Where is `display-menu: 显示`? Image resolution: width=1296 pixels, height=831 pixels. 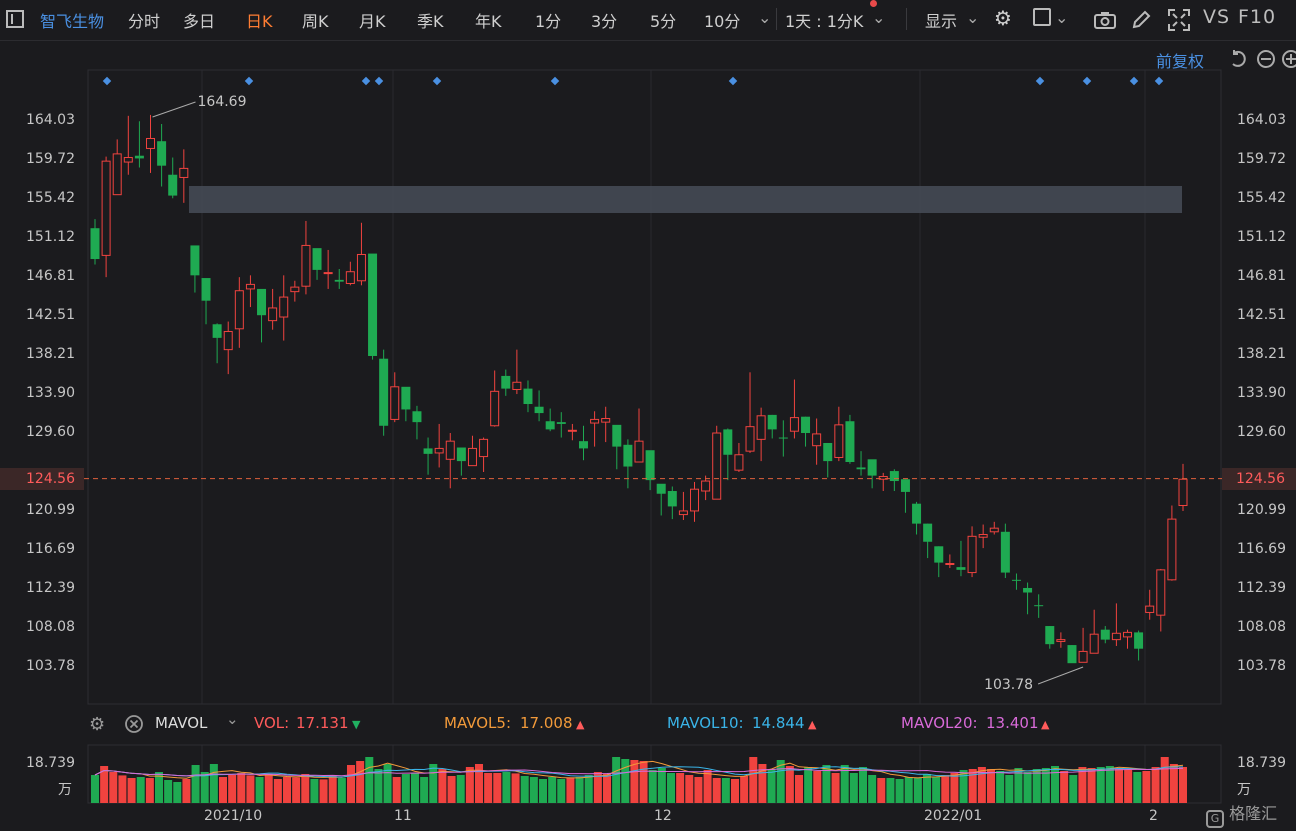
display-menu: 显示 is located at coordinates (941, 21).